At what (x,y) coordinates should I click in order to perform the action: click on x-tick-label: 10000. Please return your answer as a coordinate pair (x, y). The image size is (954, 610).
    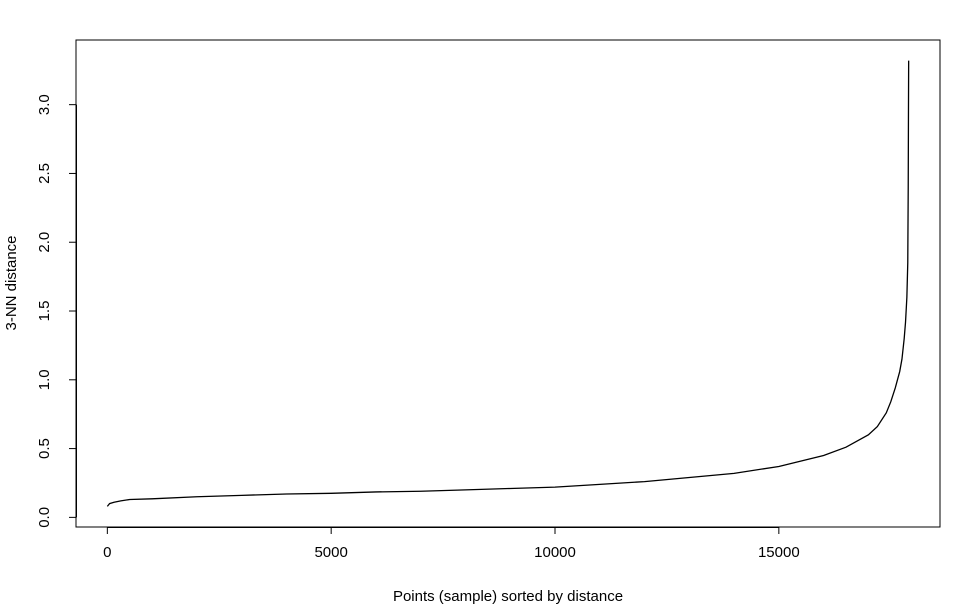
    Looking at the image, I should click on (555, 552).